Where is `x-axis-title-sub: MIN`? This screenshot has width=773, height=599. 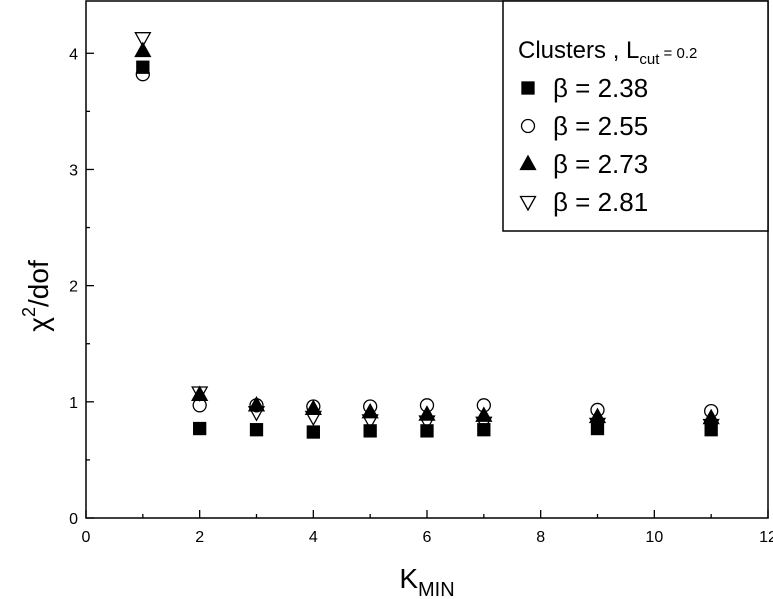
x-axis-title-sub: MIN is located at coordinates (436, 589).